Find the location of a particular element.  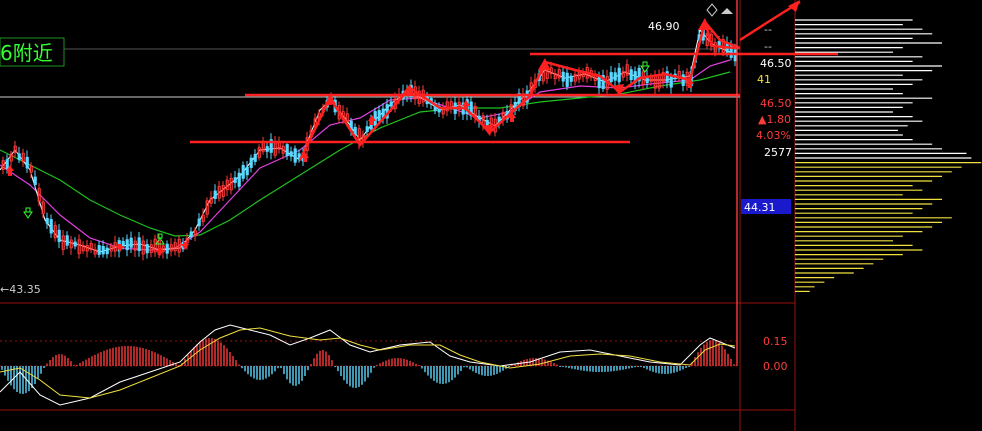

axis-high: 46.90 is located at coordinates (664, 26).